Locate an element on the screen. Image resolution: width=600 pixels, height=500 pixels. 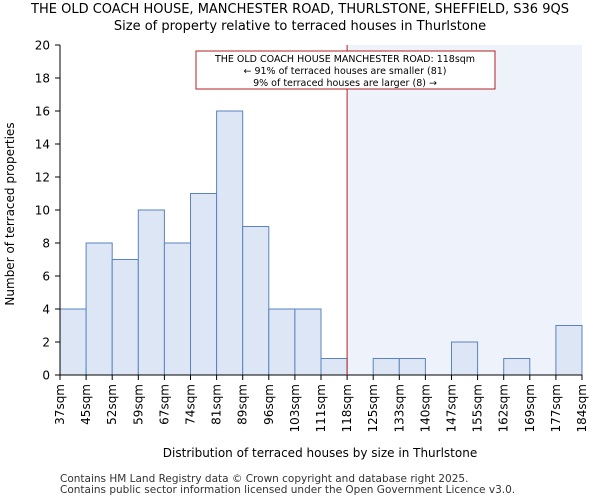
bar-162sqm is located at coordinates (517, 367).